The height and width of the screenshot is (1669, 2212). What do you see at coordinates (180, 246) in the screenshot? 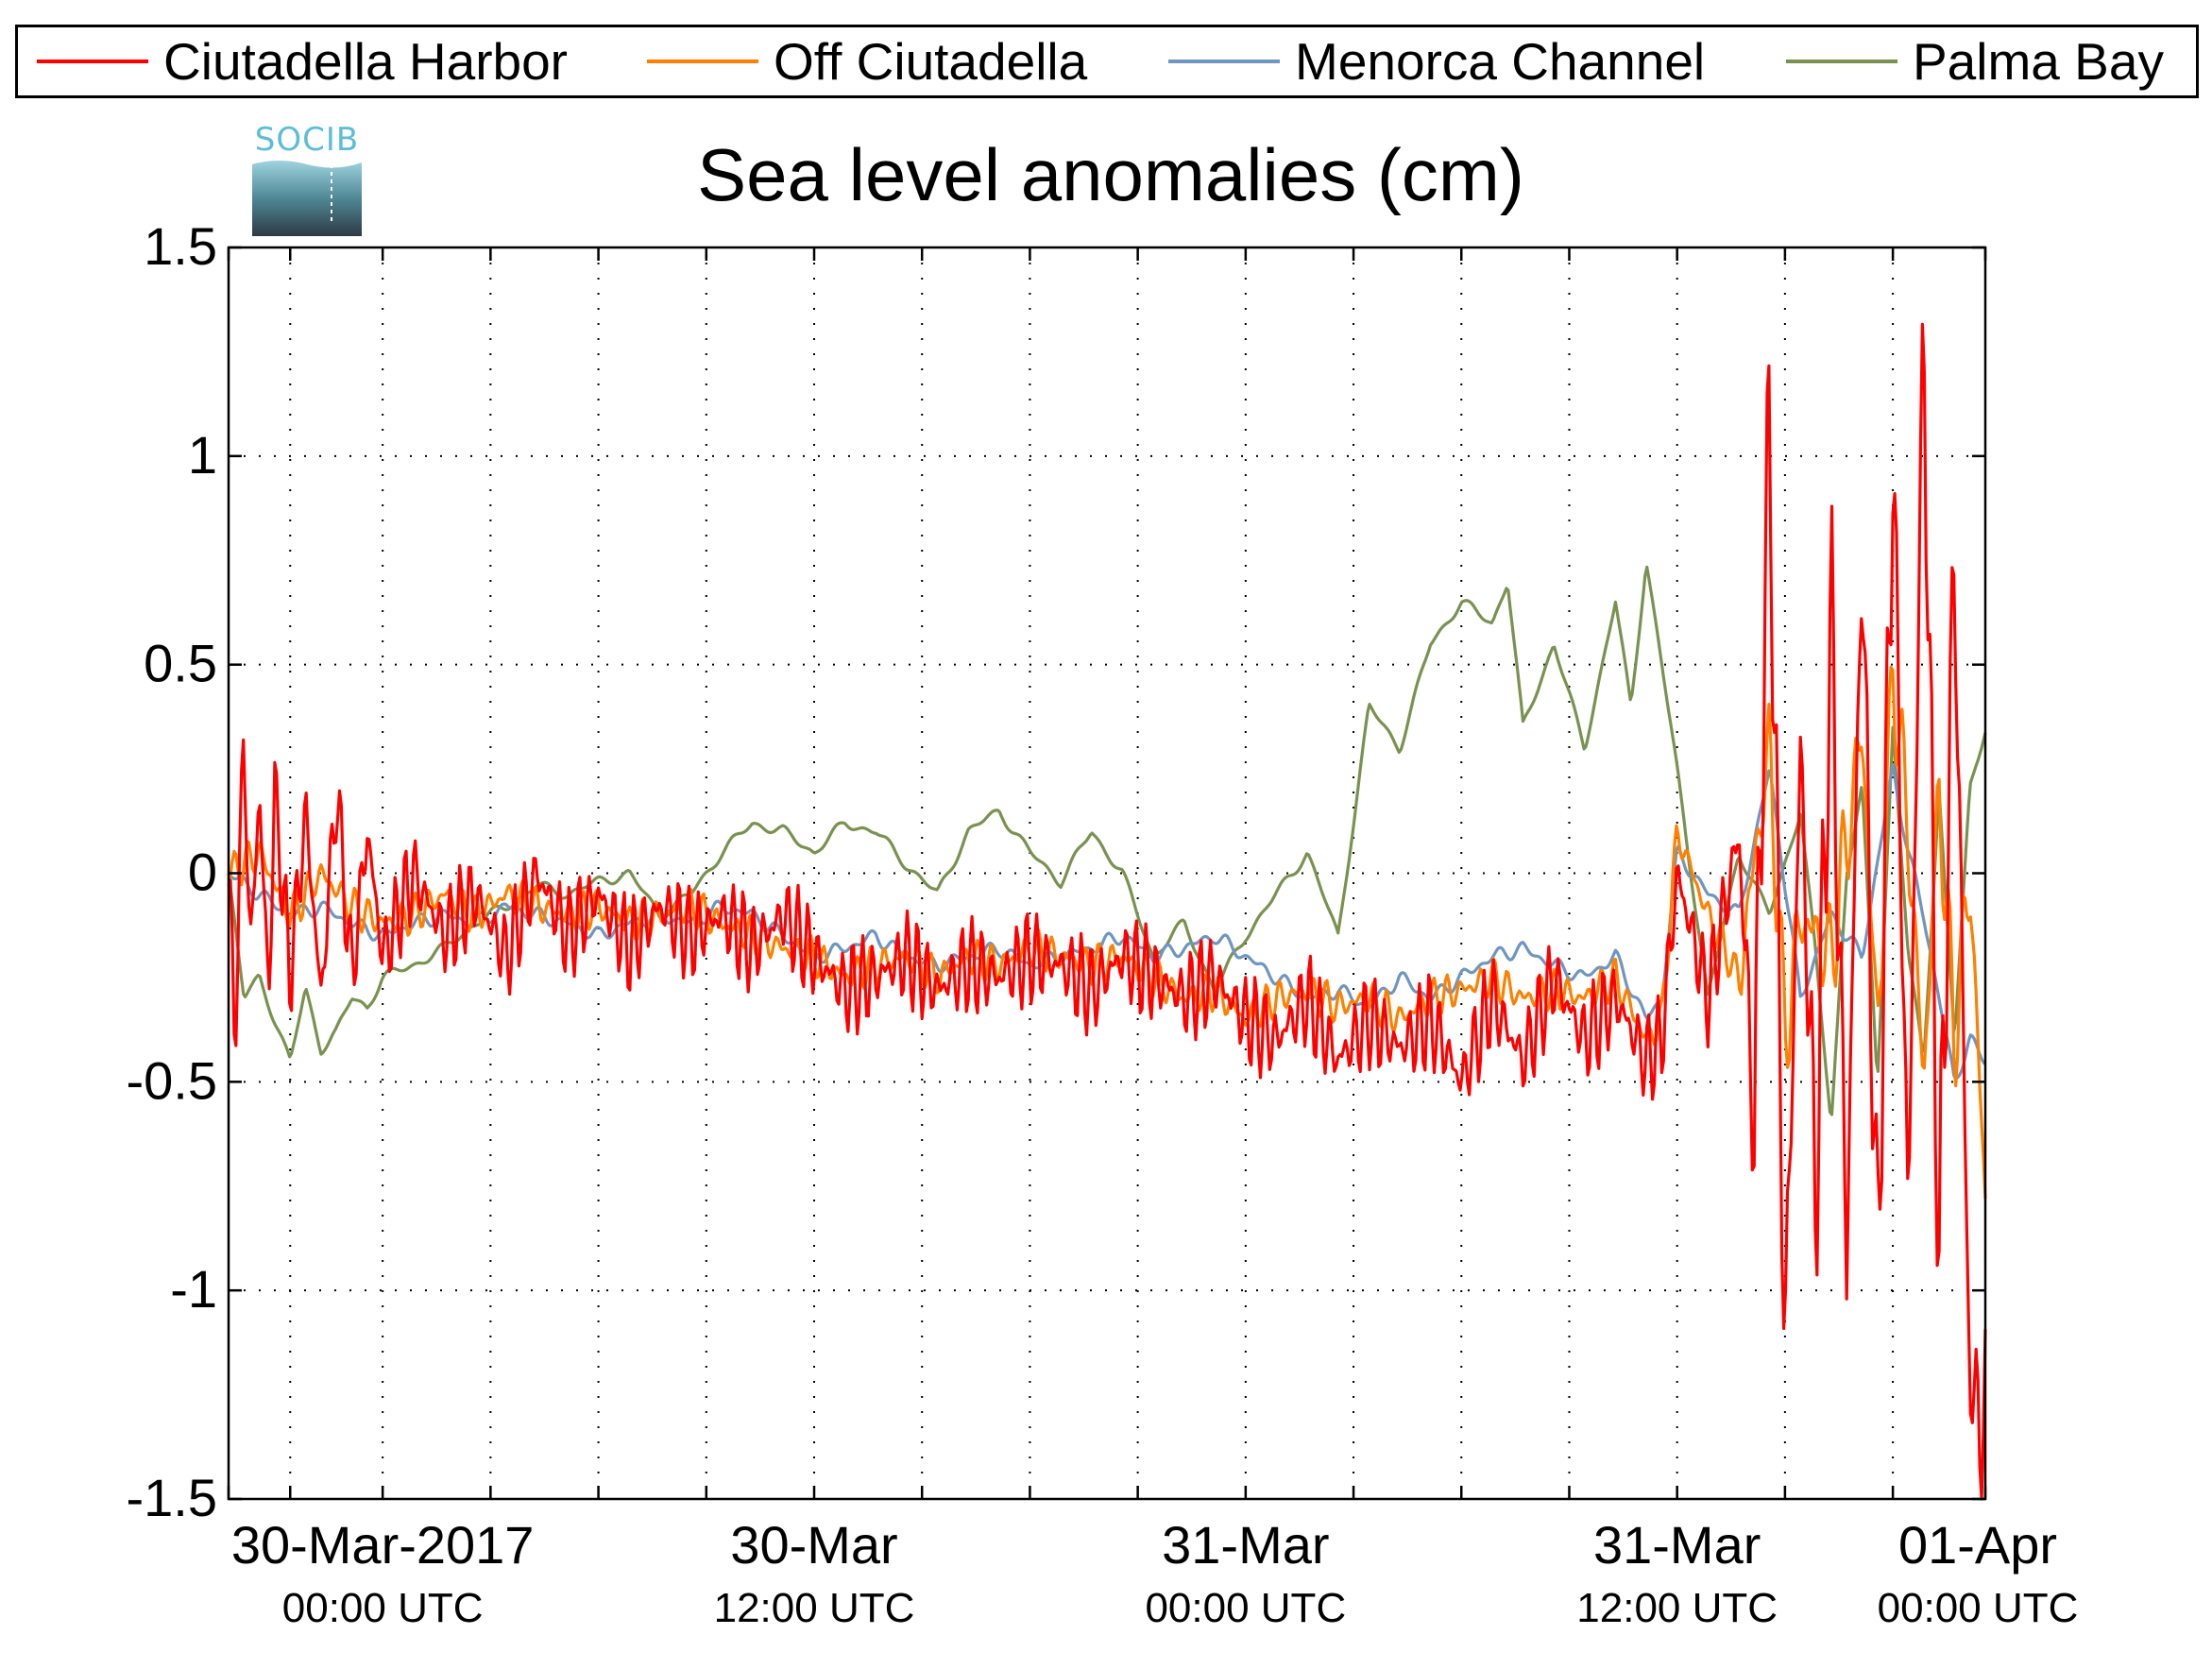
I see `y-tick-label: 1.5` at bounding box center [180, 246].